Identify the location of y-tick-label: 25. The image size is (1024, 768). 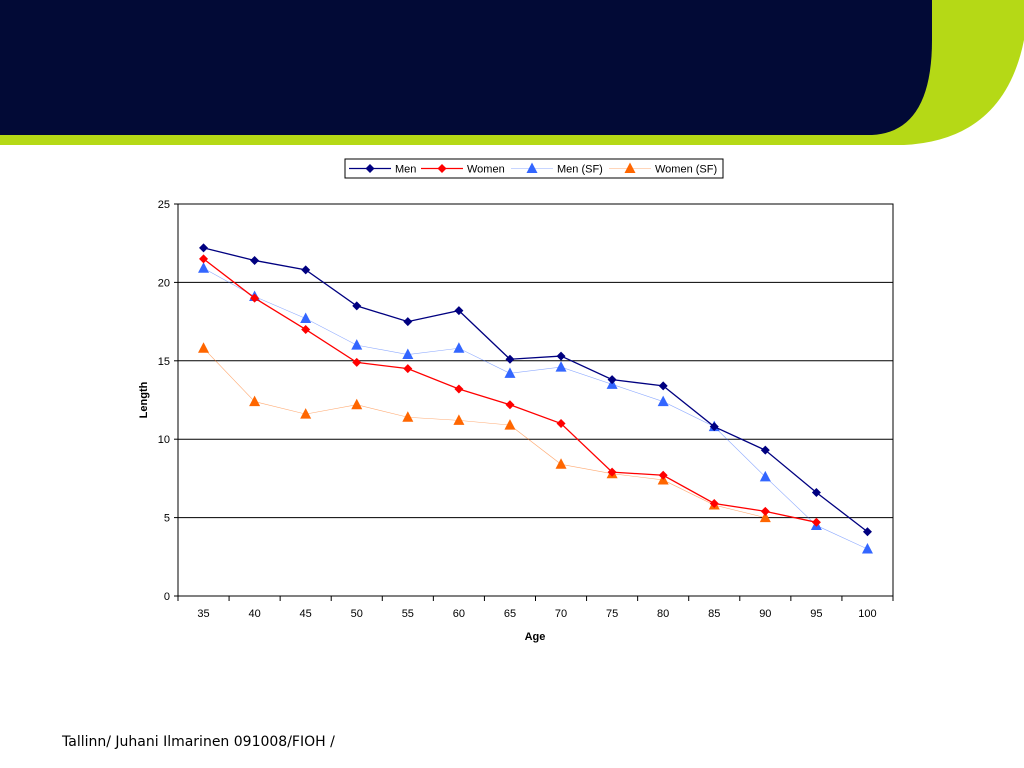
(164, 205).